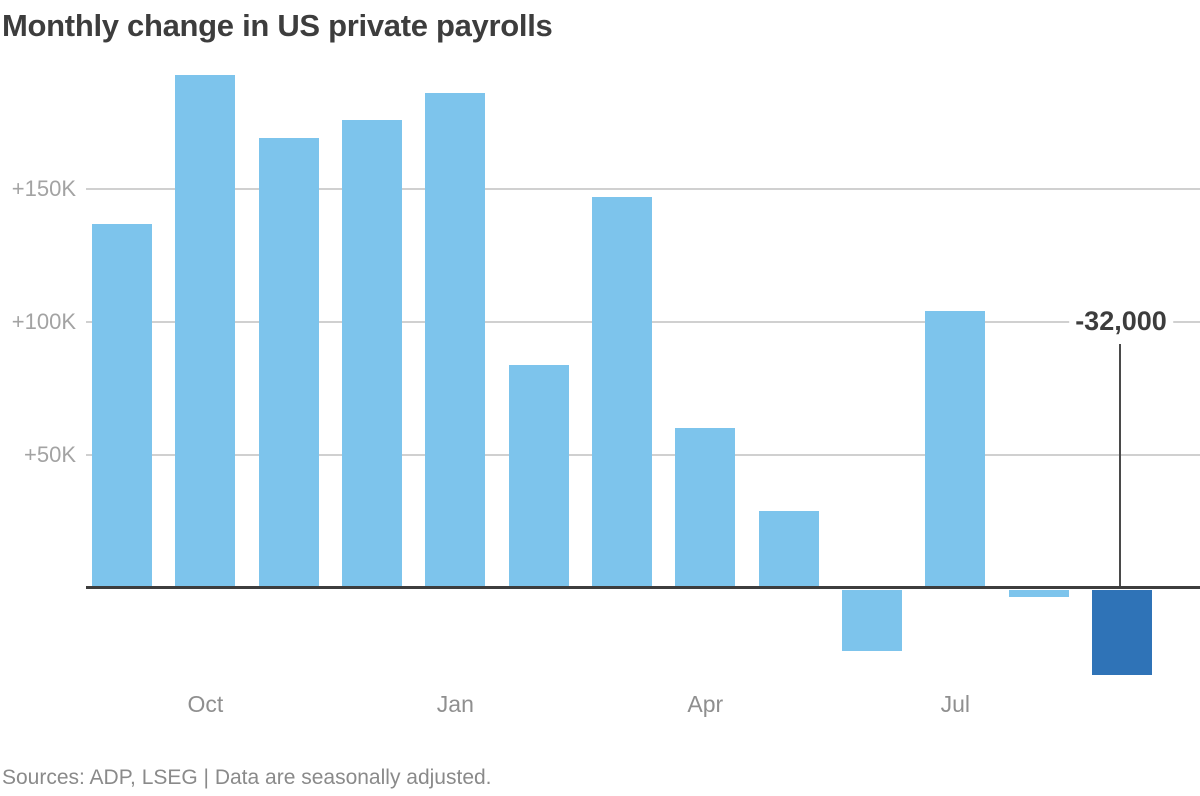  What do you see at coordinates (955, 704) in the screenshot?
I see `x-axis-label-jul: Jul` at bounding box center [955, 704].